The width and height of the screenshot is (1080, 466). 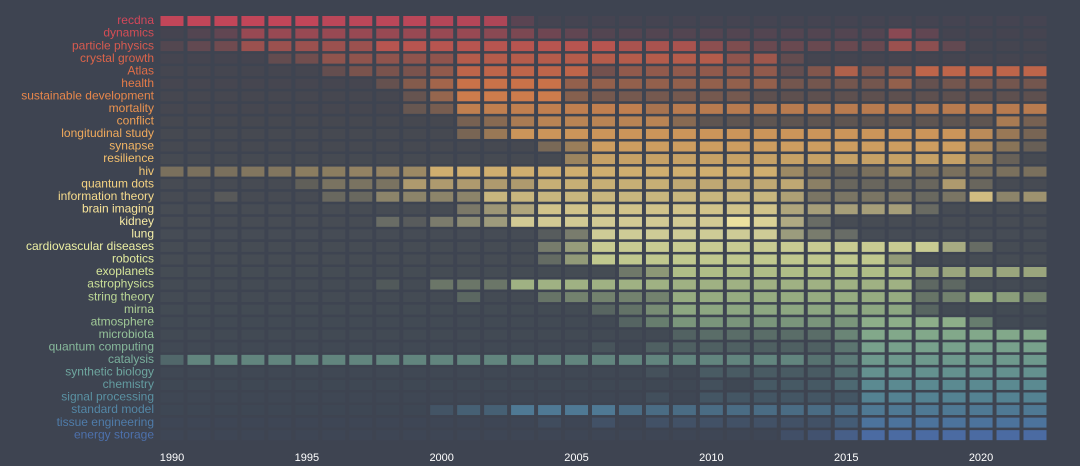 What do you see at coordinates (139, 309) in the screenshot?
I see `row-label: mirna` at bounding box center [139, 309].